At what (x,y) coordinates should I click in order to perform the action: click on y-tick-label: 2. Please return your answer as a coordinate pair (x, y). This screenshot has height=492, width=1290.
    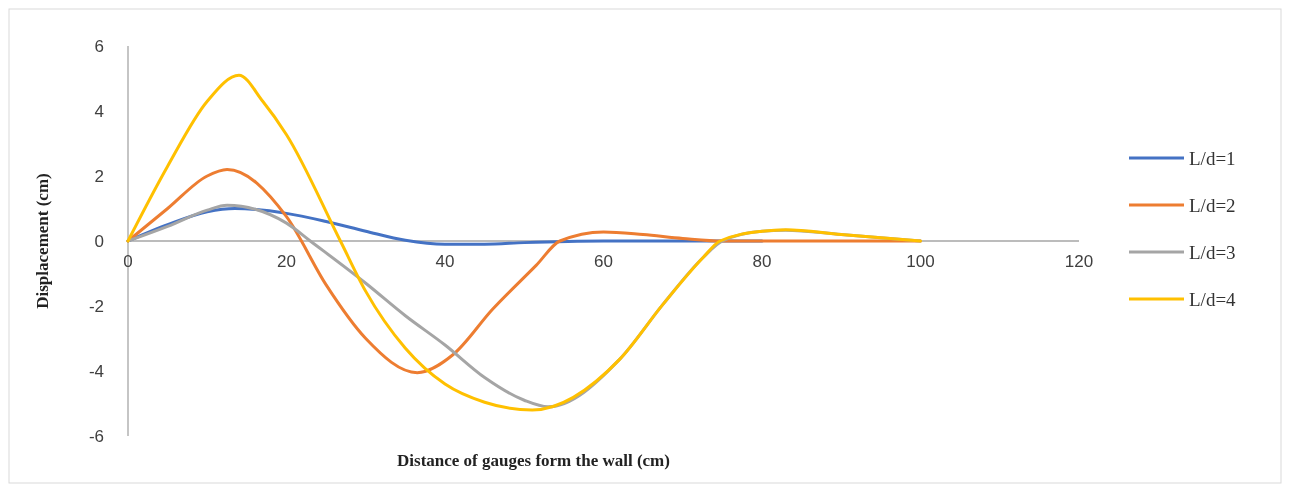
    Looking at the image, I should click on (99, 176).